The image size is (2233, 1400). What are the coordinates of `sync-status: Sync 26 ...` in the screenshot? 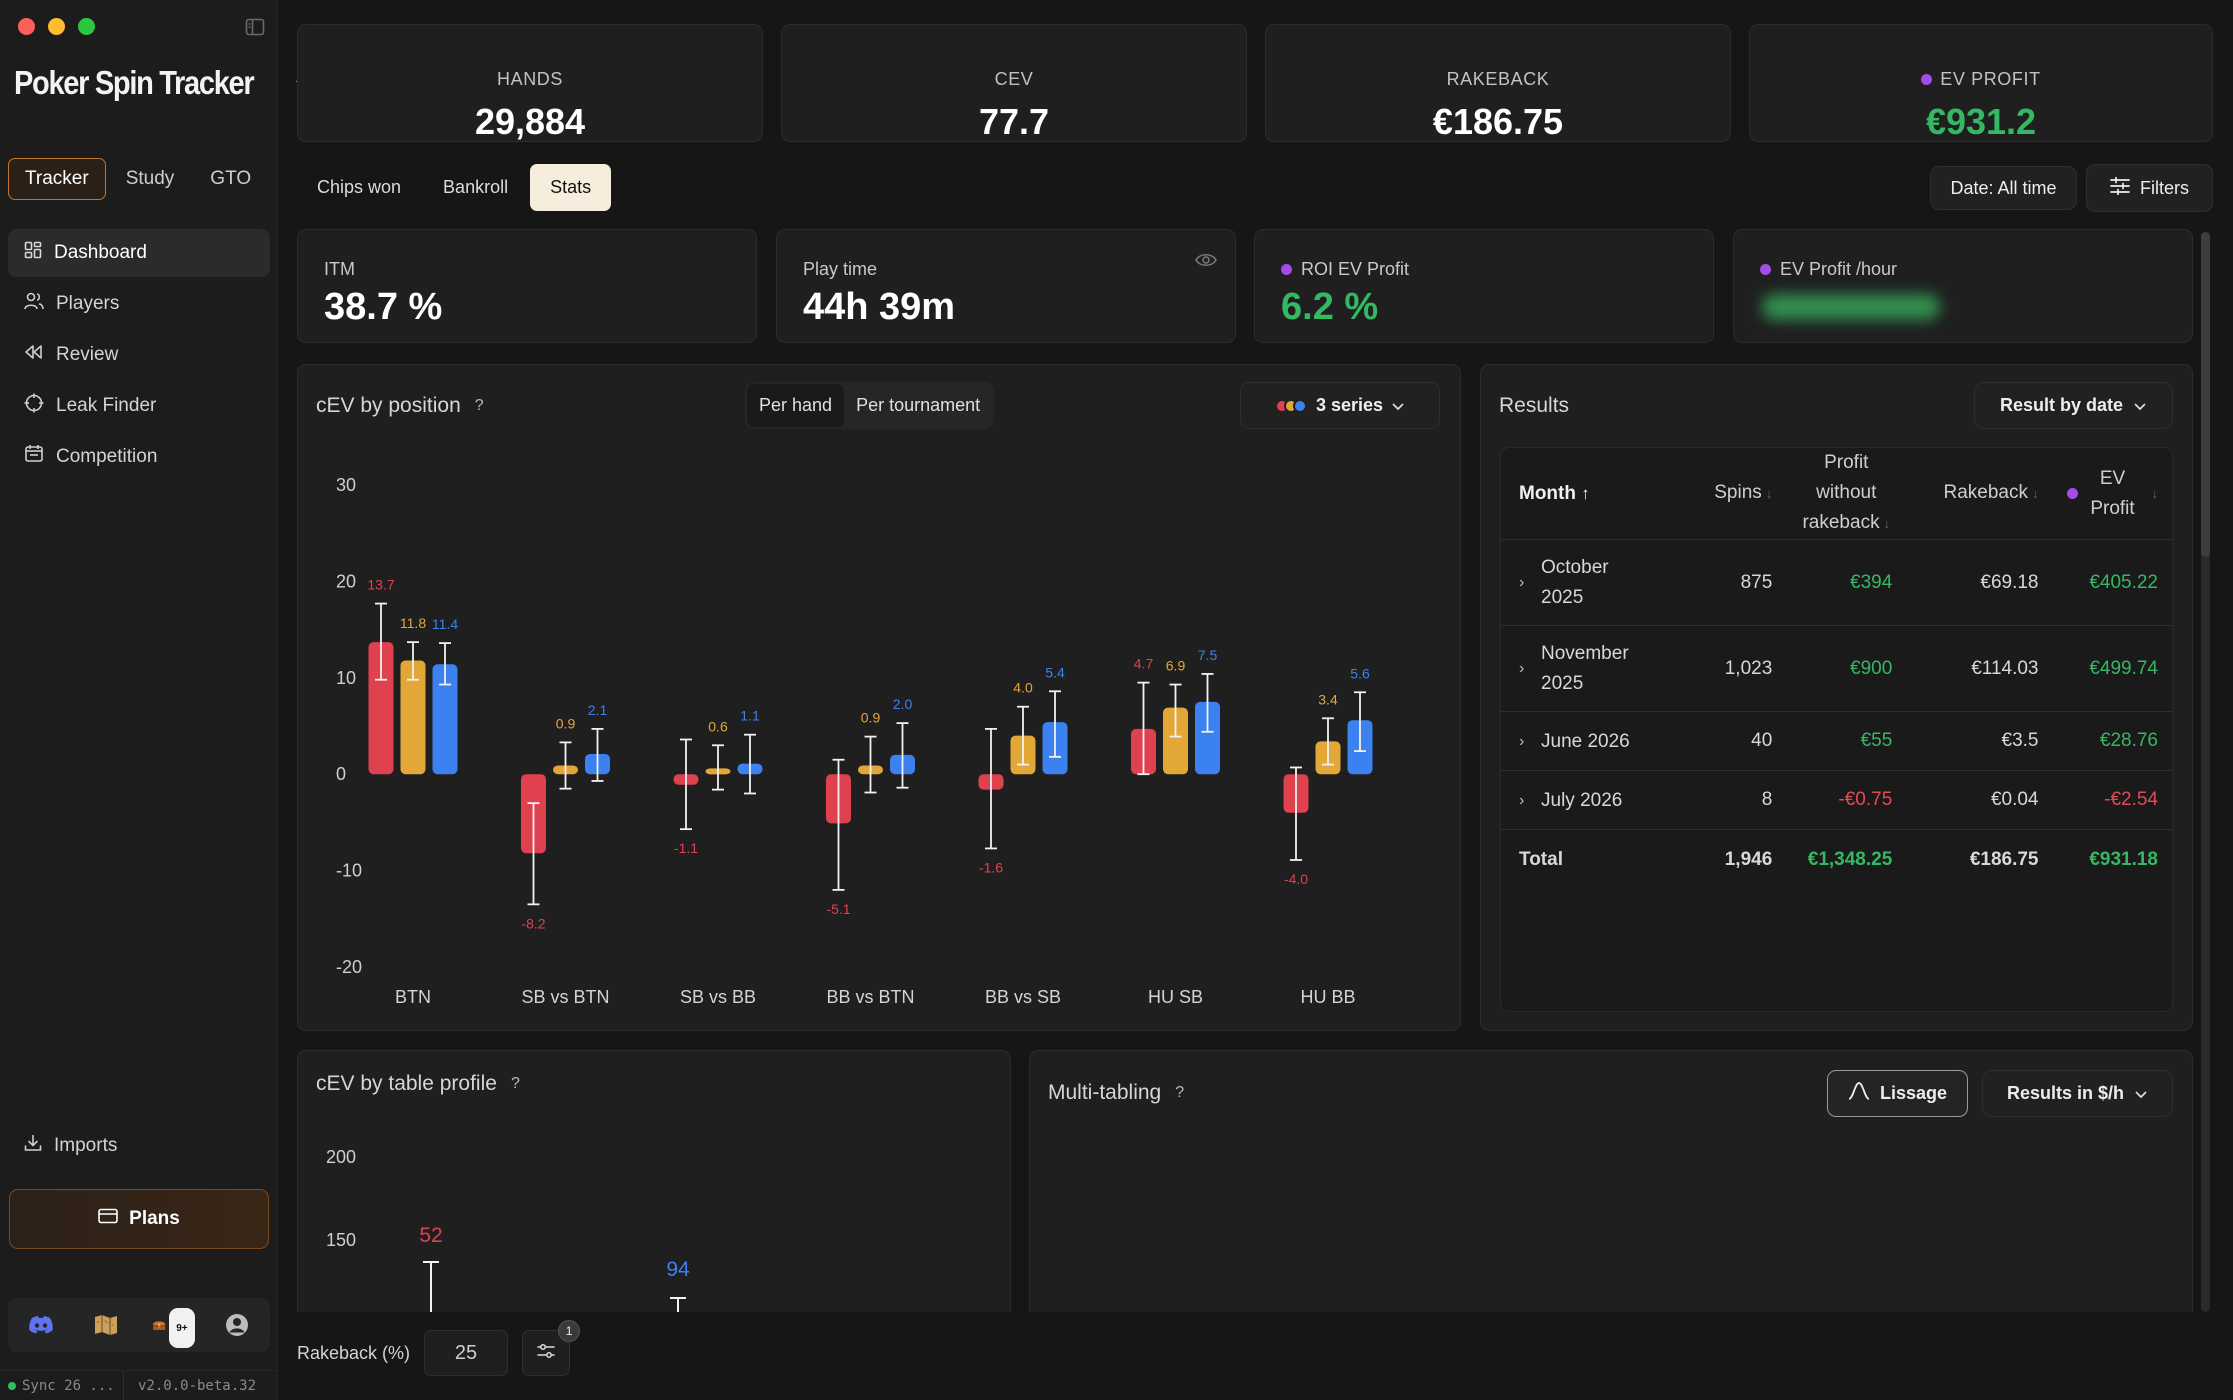 It's located at (62, 1385).